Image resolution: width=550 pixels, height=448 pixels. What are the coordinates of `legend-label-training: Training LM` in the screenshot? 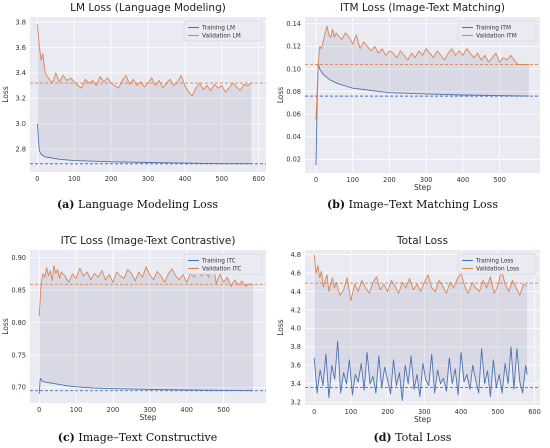 It's located at (218, 29).